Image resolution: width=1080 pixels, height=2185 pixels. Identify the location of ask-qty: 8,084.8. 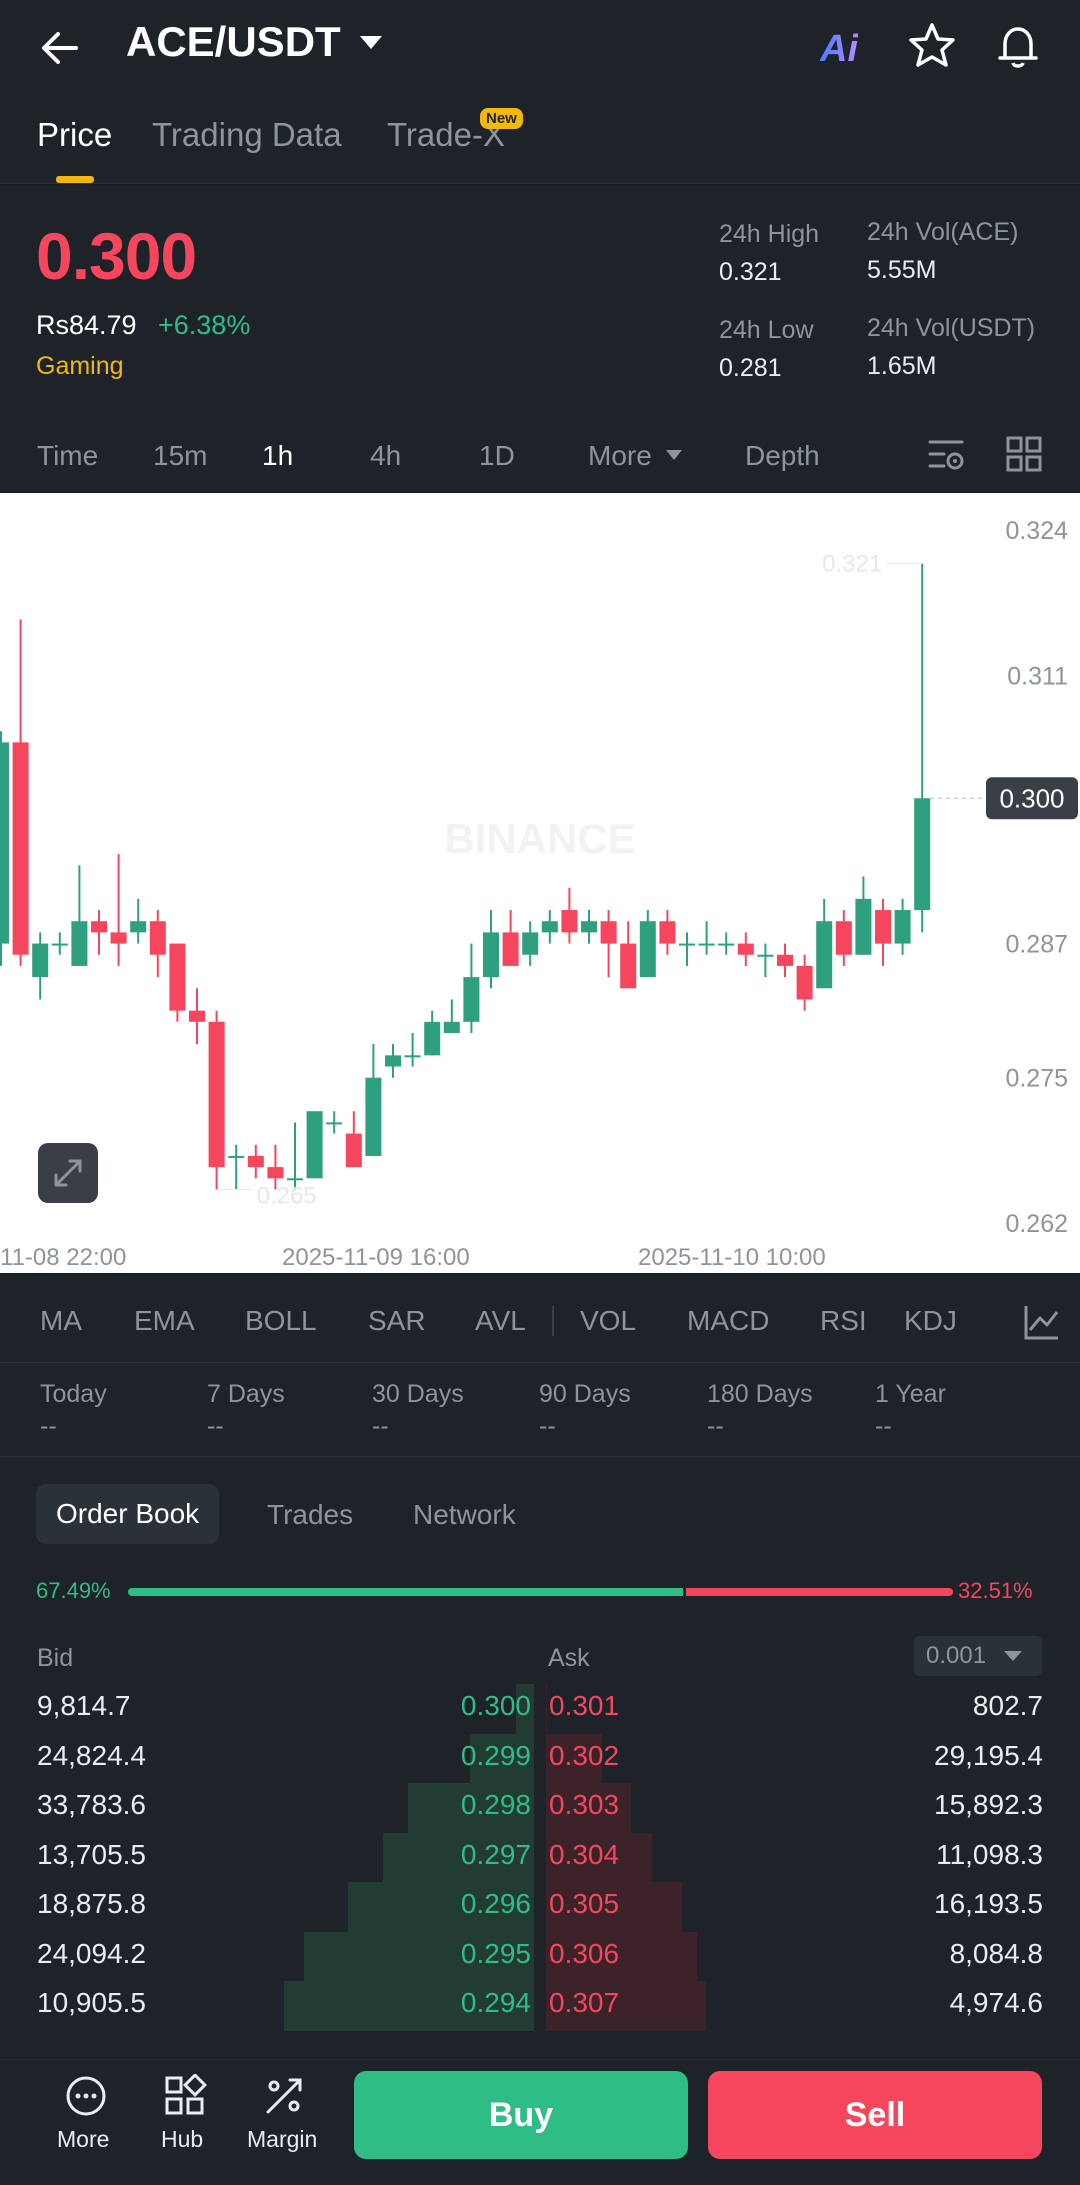
(996, 1953).